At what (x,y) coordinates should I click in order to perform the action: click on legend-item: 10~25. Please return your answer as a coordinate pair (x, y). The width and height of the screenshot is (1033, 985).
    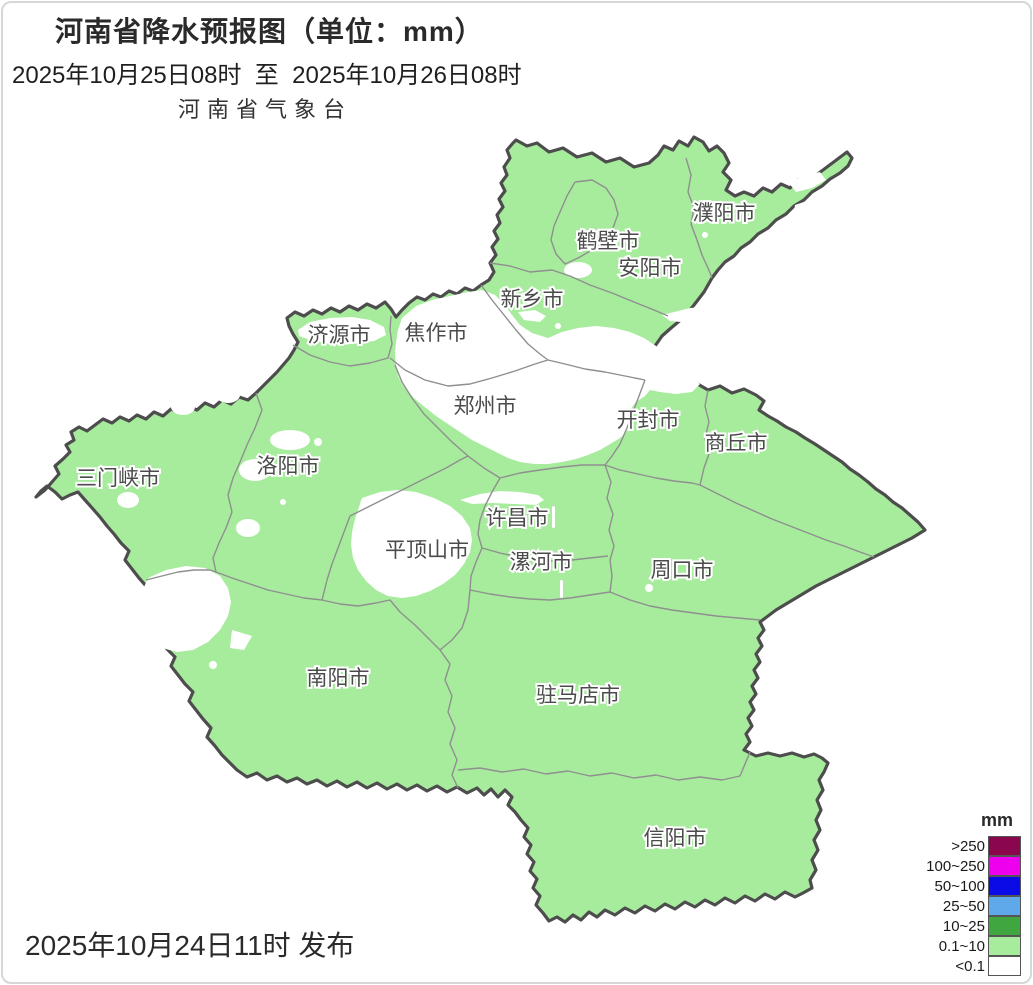
    Looking at the image, I should click on (973, 926).